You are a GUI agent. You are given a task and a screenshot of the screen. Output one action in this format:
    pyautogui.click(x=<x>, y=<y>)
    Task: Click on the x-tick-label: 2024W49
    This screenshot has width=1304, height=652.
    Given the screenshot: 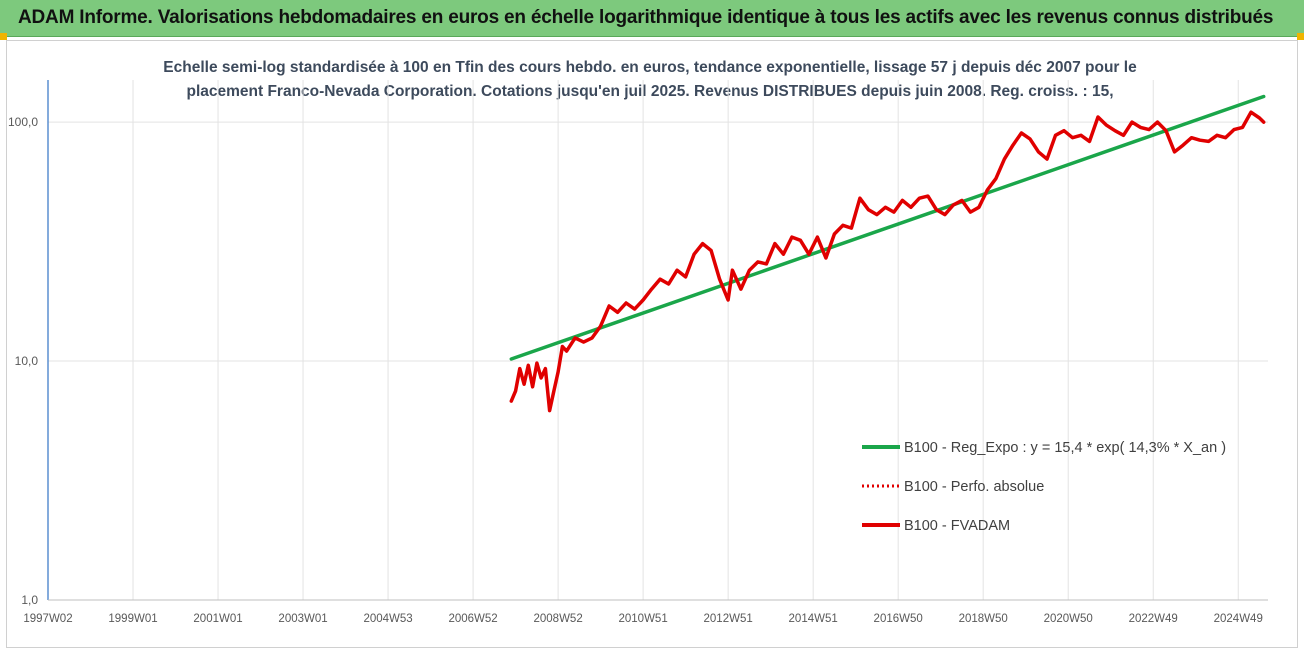 What is the action you would take?
    pyautogui.click(x=1238, y=619)
    